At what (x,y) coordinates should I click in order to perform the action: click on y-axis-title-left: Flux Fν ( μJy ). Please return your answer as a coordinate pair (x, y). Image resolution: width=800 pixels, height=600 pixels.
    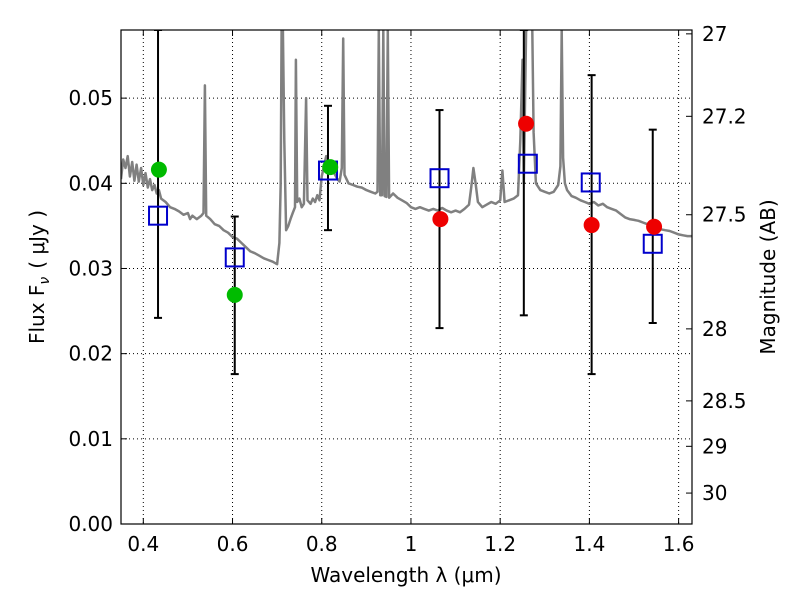
    Looking at the image, I should click on (39, 277).